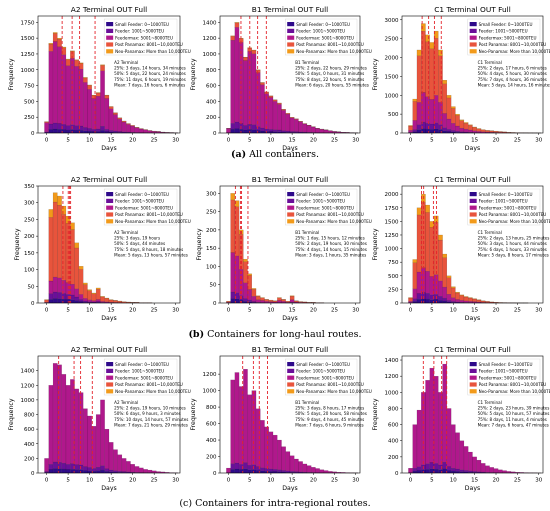 The width and height of the screenshot is (550, 511). Describe the element at coordinates (110, 194) in the screenshot. I see `legend-swatch-small-feeder` at that location.